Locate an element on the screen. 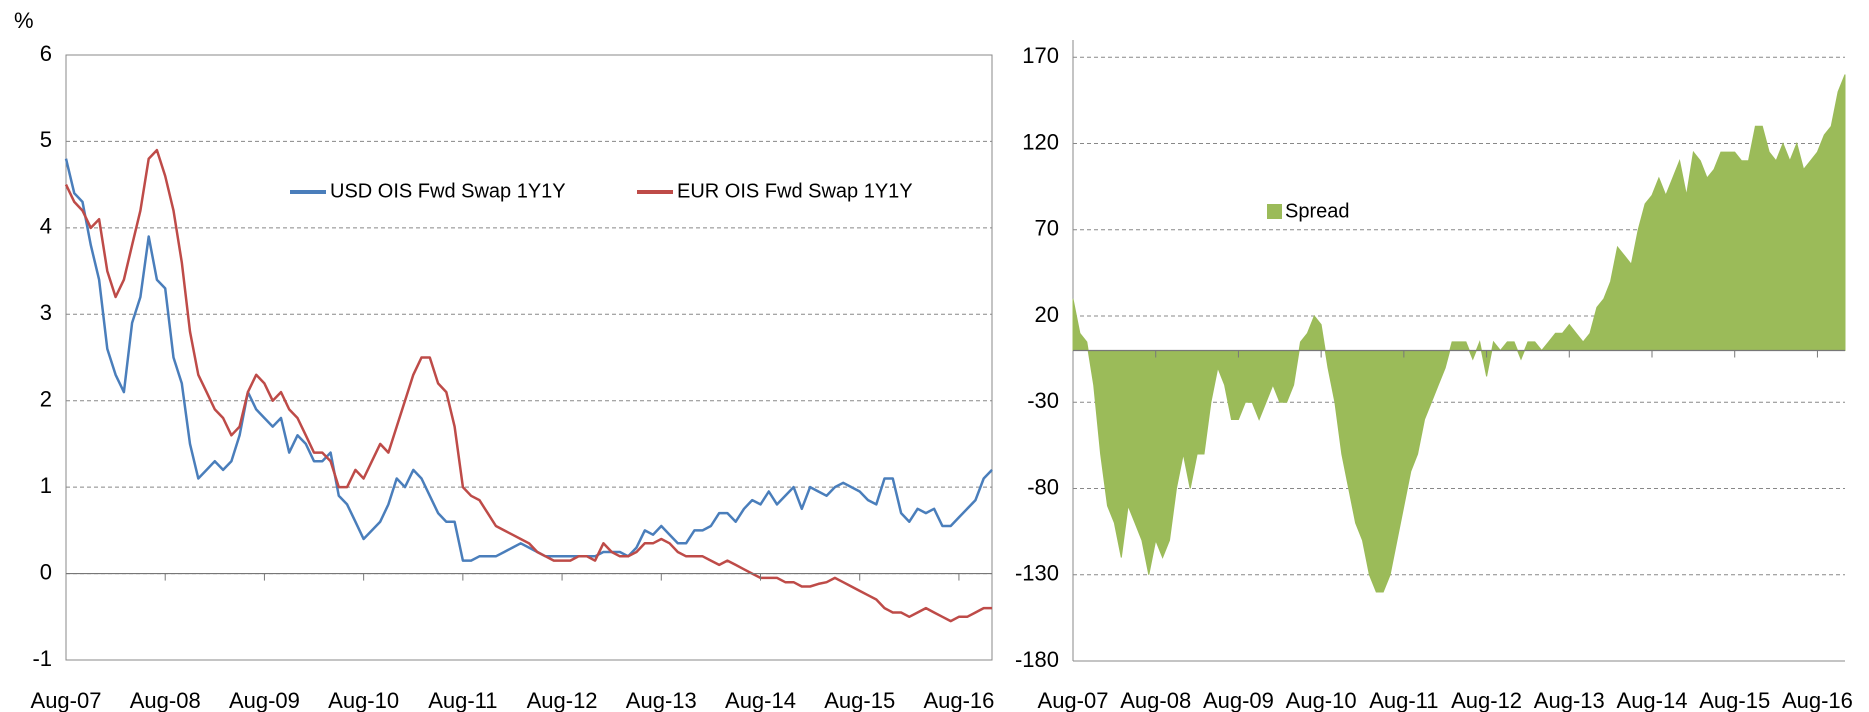 The width and height of the screenshot is (1869, 712). y-tick-label: 1 is located at coordinates (46, 485).